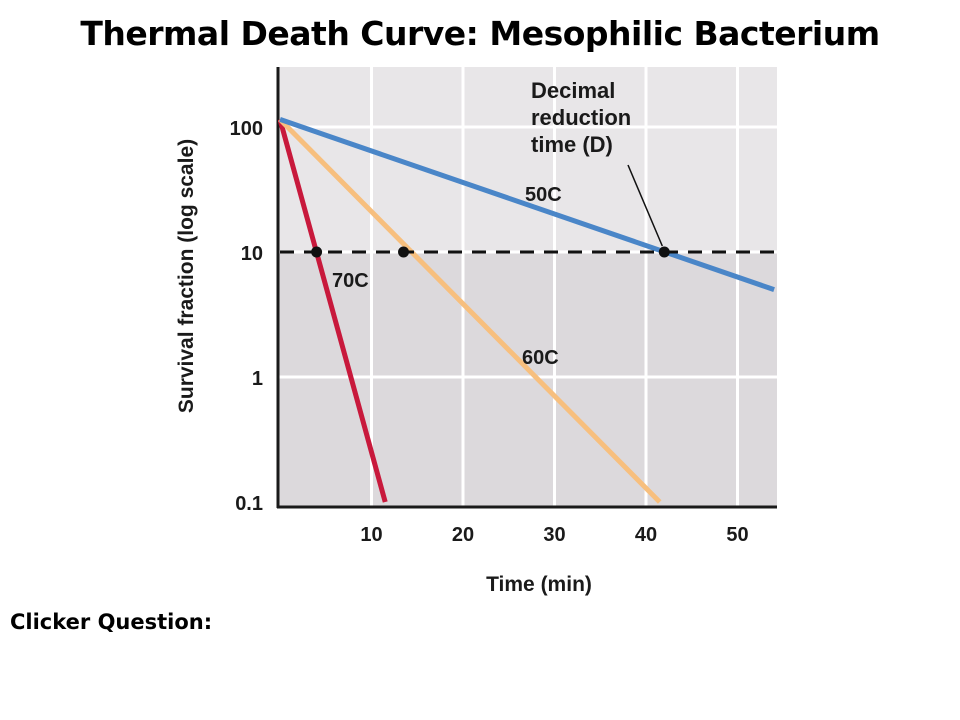 The image size is (960, 720). I want to click on x-tick-label-20: 20, so click(463, 535).